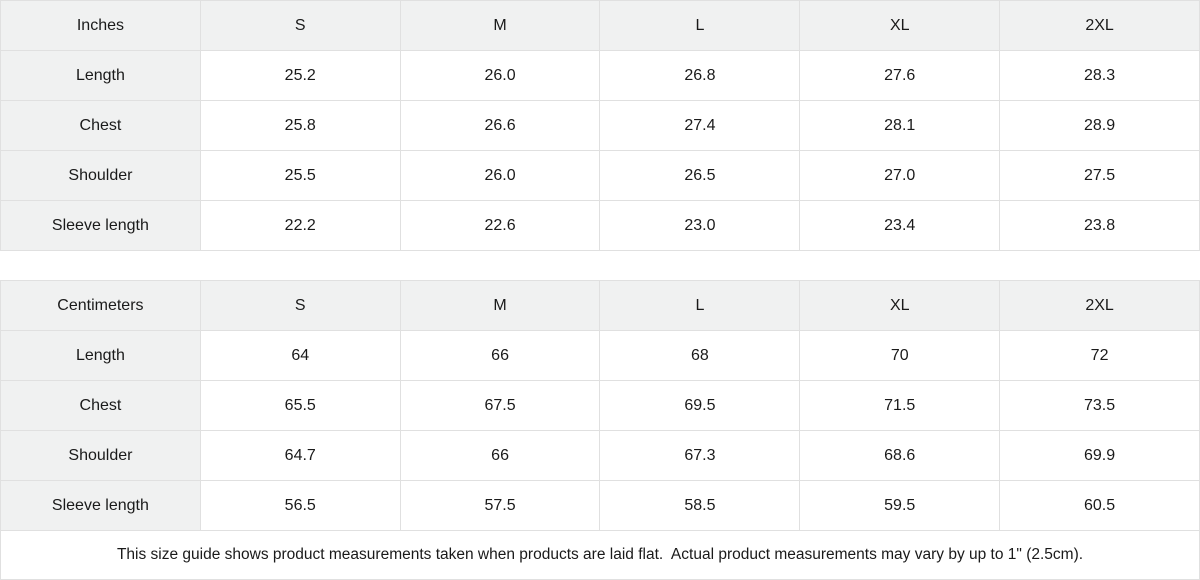  I want to click on value-cell: 28.3, so click(1099, 75).